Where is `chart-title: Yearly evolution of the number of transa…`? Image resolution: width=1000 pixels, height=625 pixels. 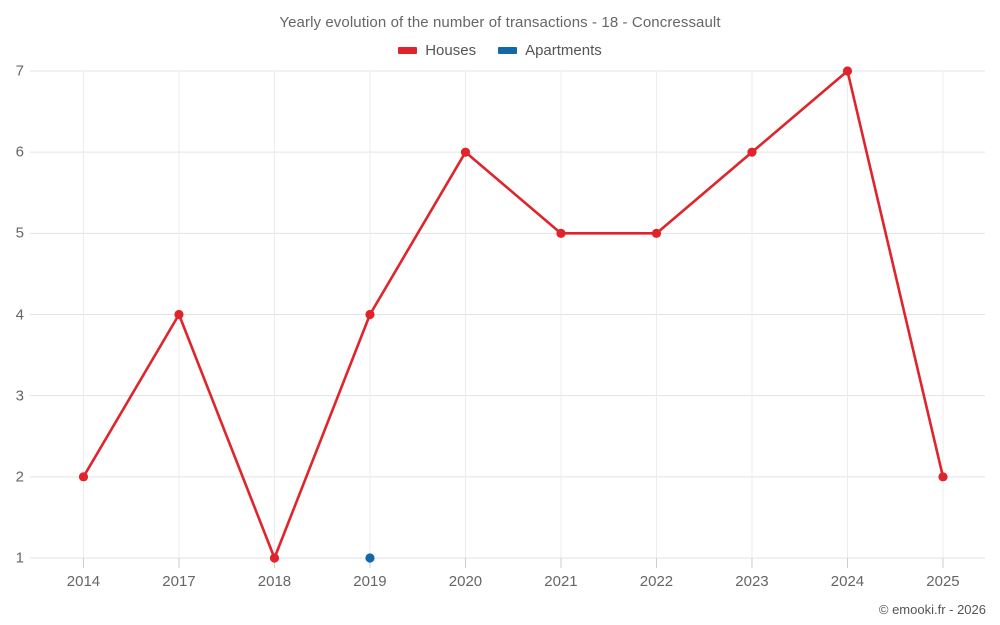 chart-title: Yearly evolution of the number of transa… is located at coordinates (500, 22).